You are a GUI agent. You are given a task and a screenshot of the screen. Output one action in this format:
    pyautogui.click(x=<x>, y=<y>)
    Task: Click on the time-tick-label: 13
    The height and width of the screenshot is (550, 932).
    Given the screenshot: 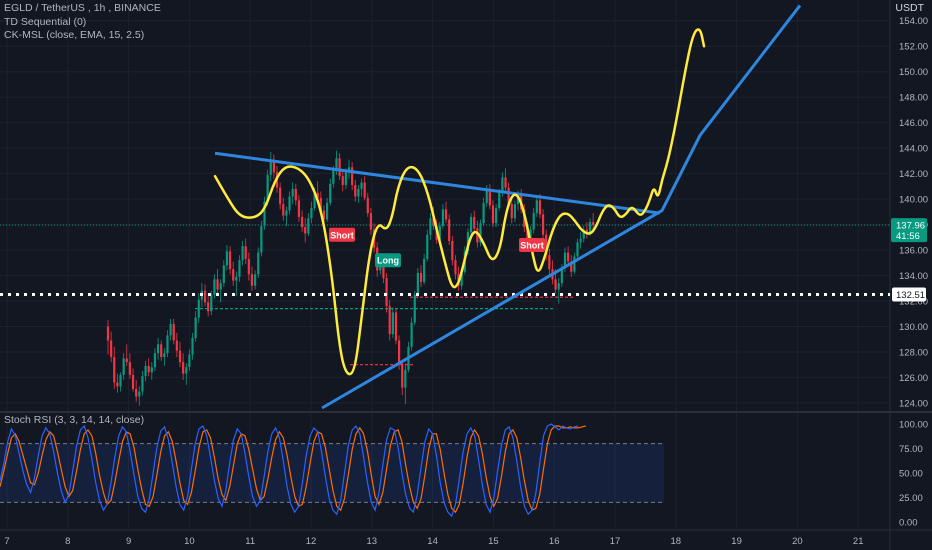 What is the action you would take?
    pyautogui.click(x=372, y=541)
    